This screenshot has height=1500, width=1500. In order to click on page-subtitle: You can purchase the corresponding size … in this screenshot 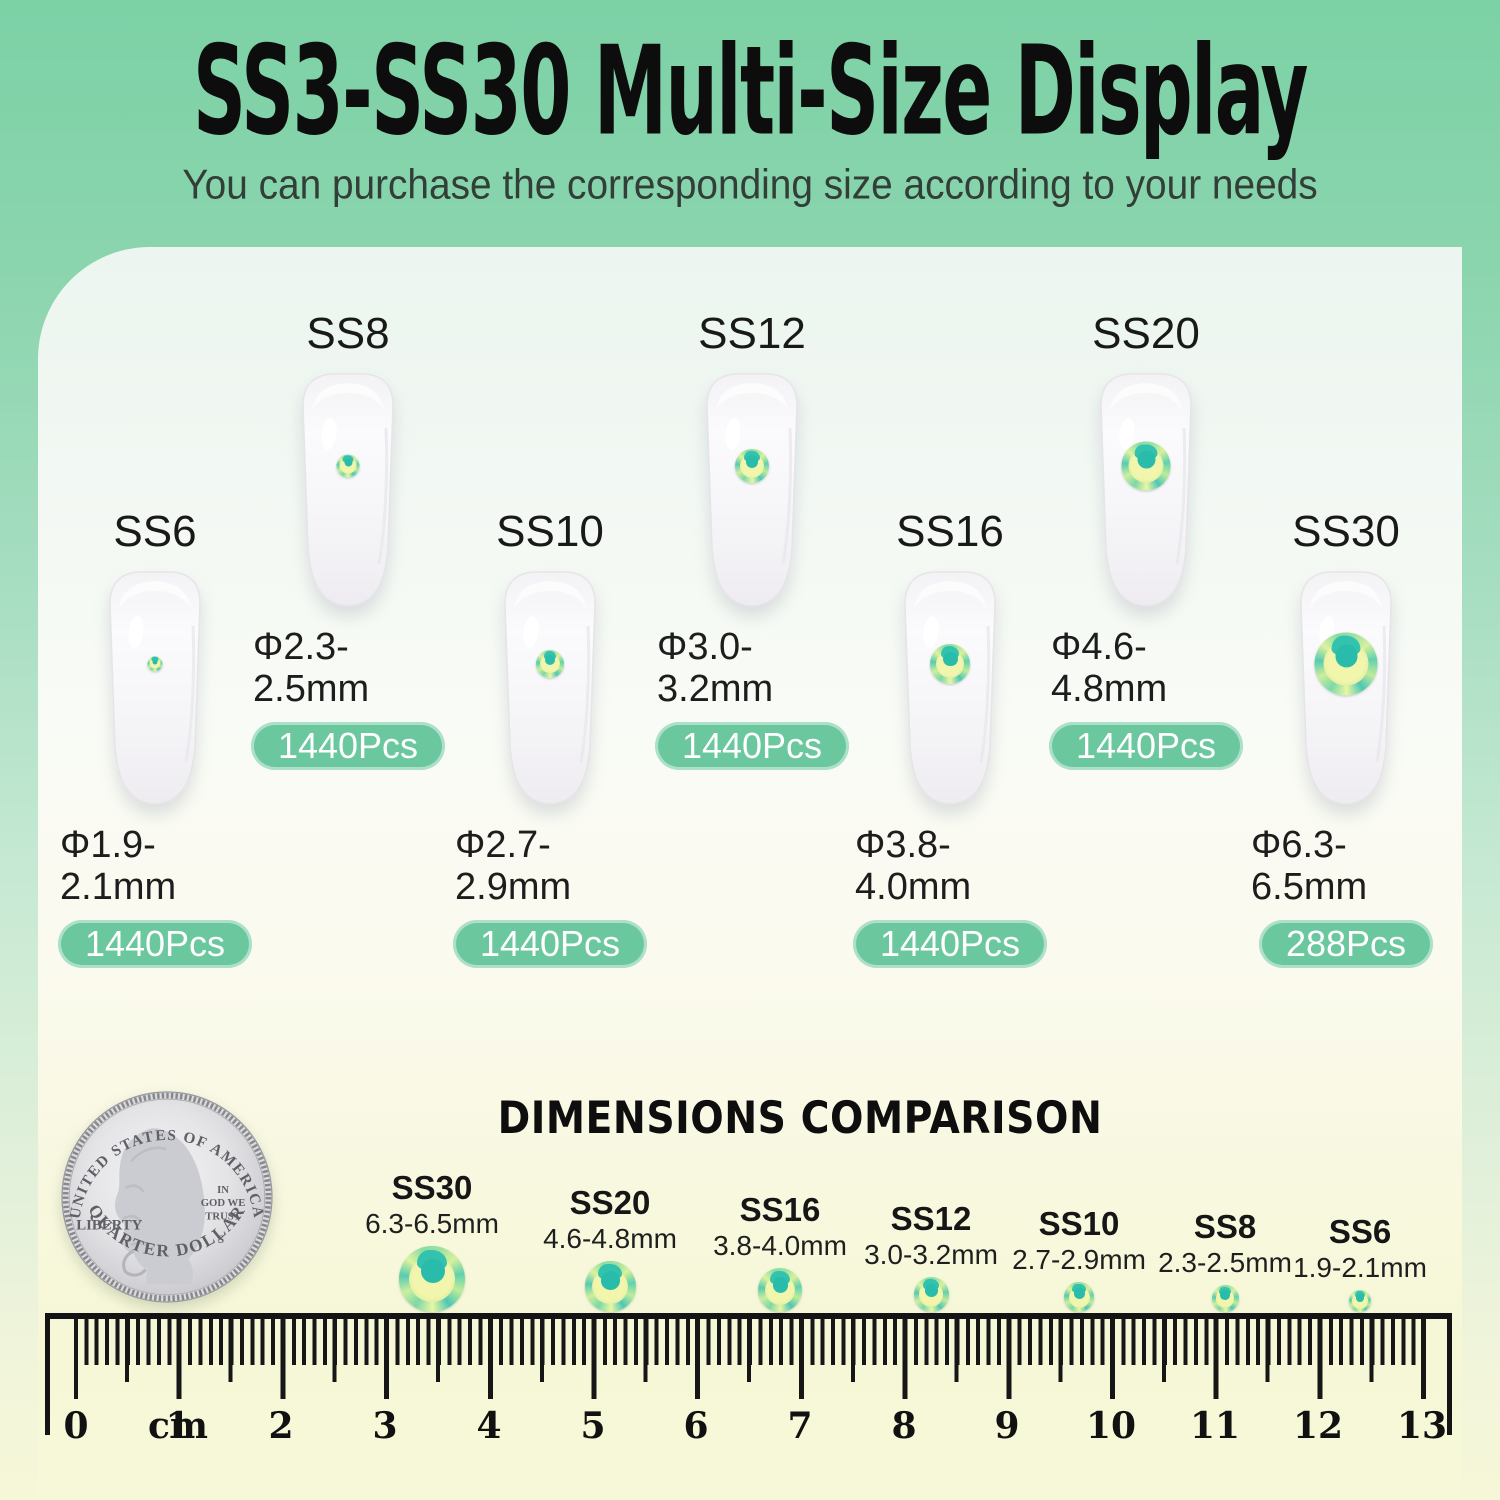, I will do `click(750, 185)`.